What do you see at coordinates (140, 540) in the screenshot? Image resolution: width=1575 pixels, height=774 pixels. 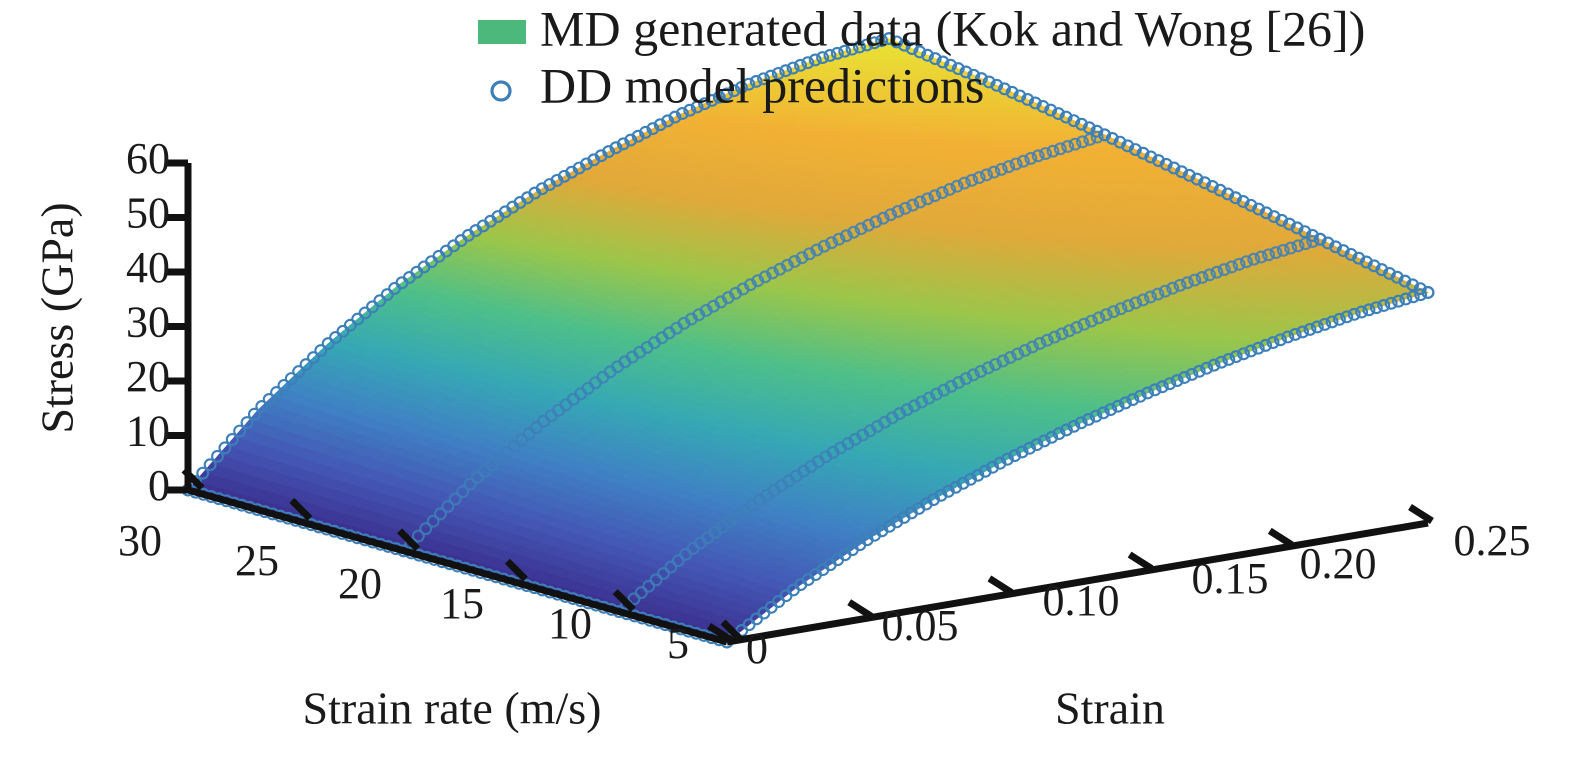 I see `strain-rate-tick-30: 30` at bounding box center [140, 540].